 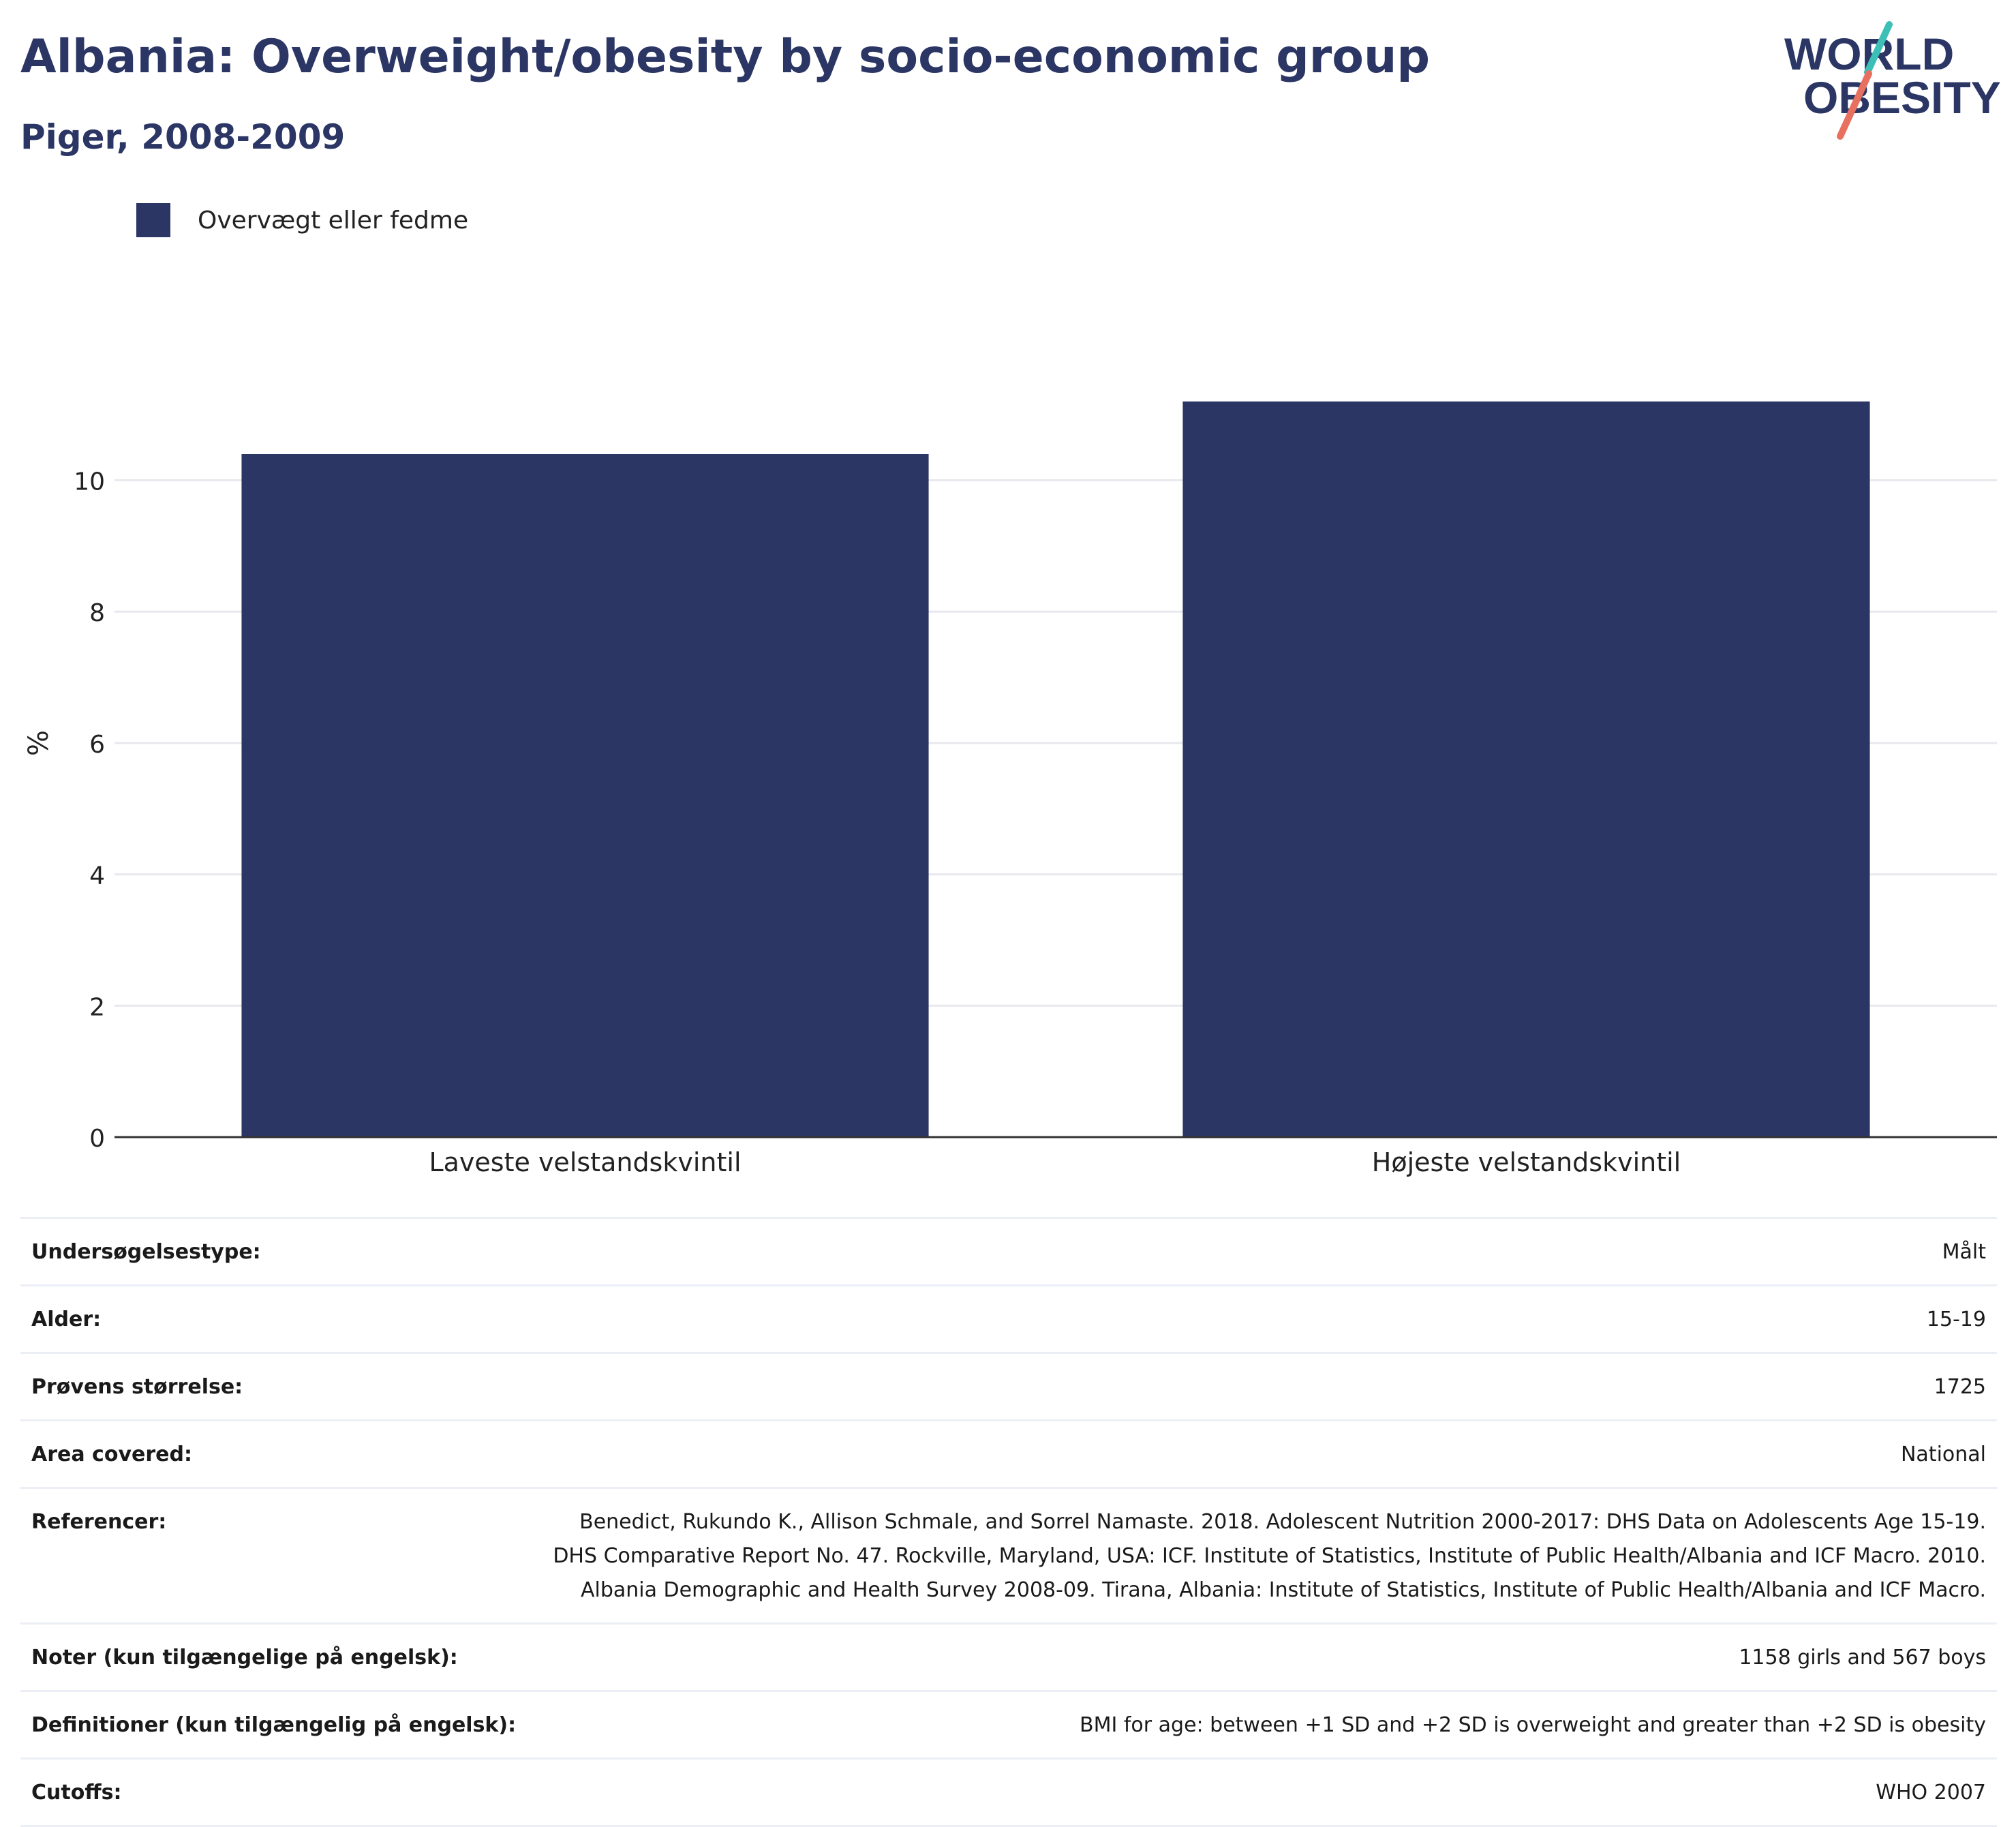 What do you see at coordinates (585, 1162) in the screenshot?
I see `x-tick-label: Laveste velstandskvintil` at bounding box center [585, 1162].